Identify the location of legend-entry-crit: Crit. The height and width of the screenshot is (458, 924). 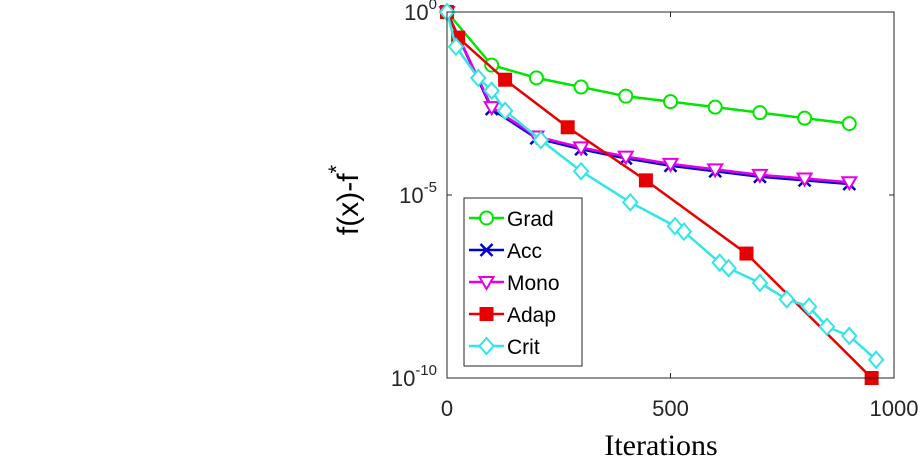
(504, 347).